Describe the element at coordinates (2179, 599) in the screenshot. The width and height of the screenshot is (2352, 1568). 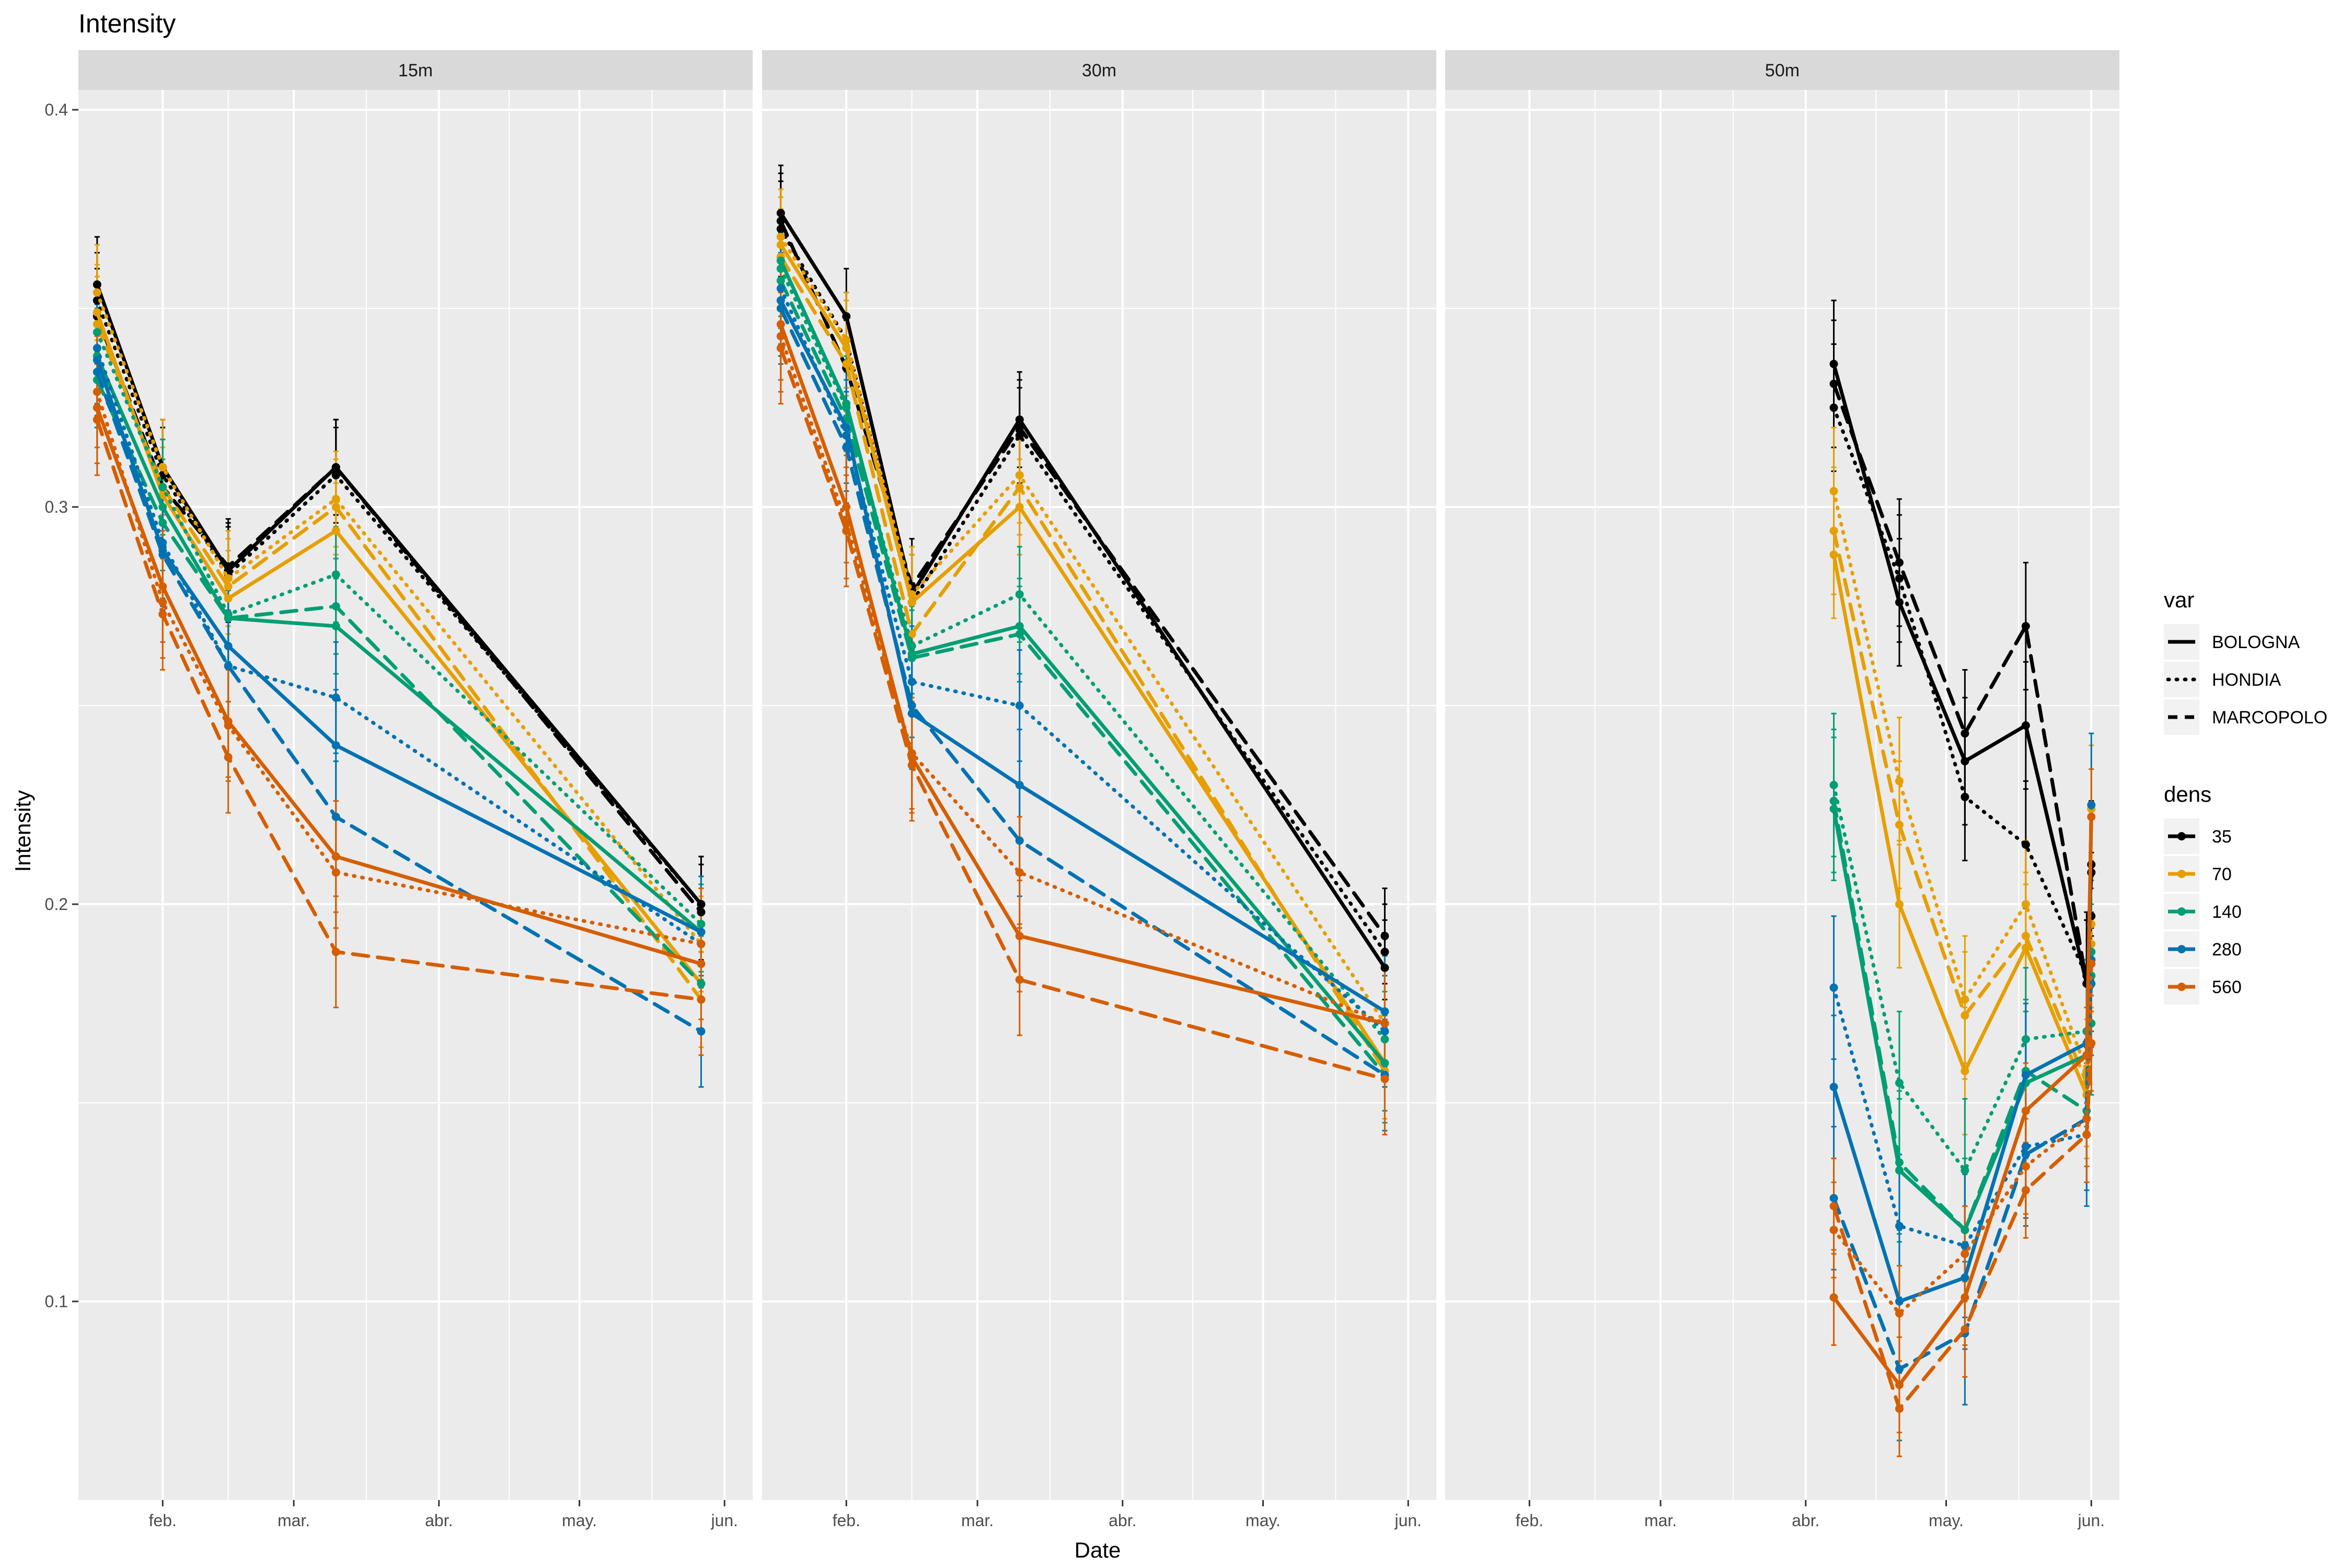
I see `legend-var-title: var` at that location.